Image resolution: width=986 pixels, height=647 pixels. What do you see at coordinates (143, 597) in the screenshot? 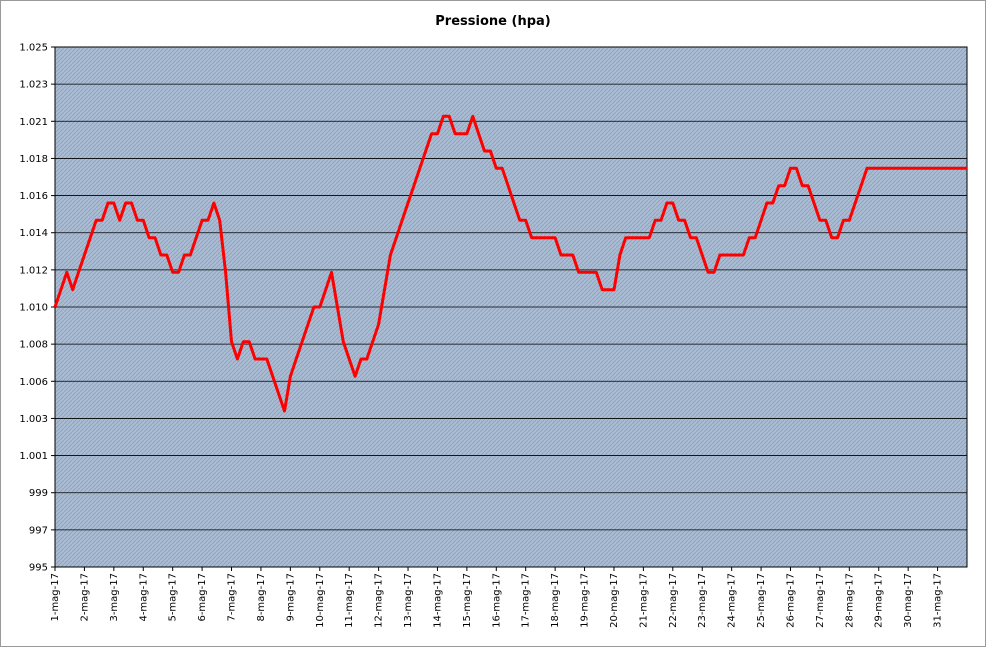
I see `x-tick-label: 4-mag-17` at bounding box center [143, 597].